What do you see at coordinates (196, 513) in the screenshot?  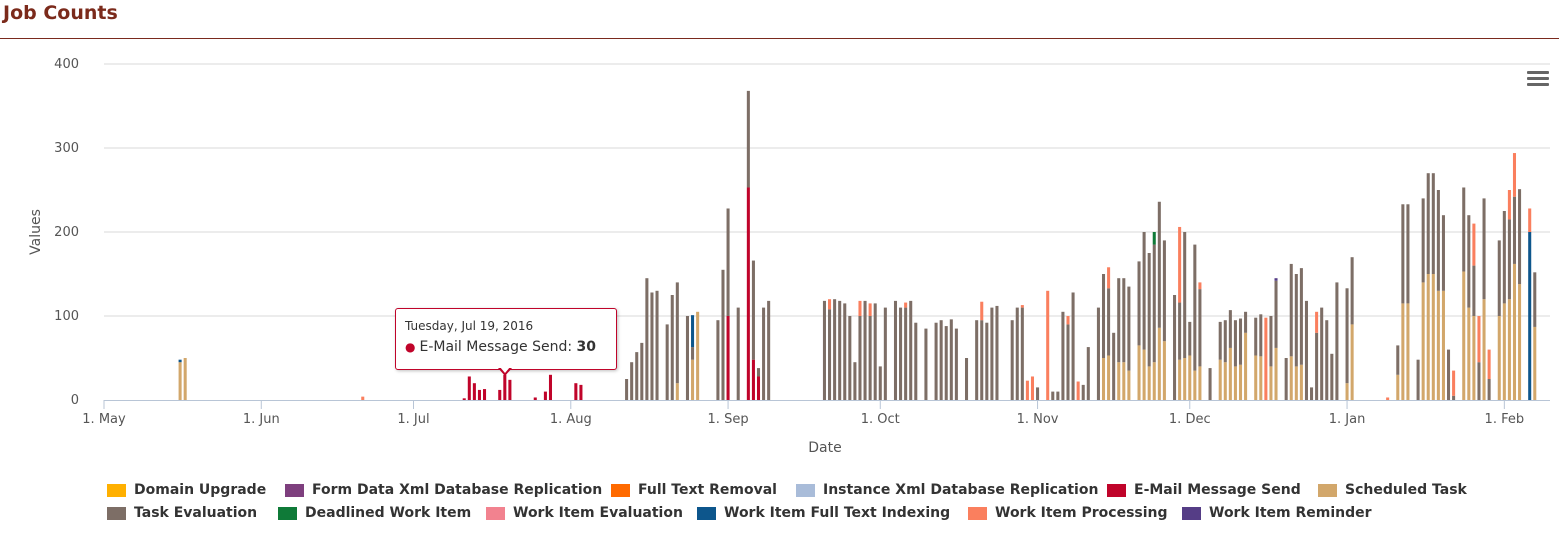 I see `legend-label: Task Evaluation` at bounding box center [196, 513].